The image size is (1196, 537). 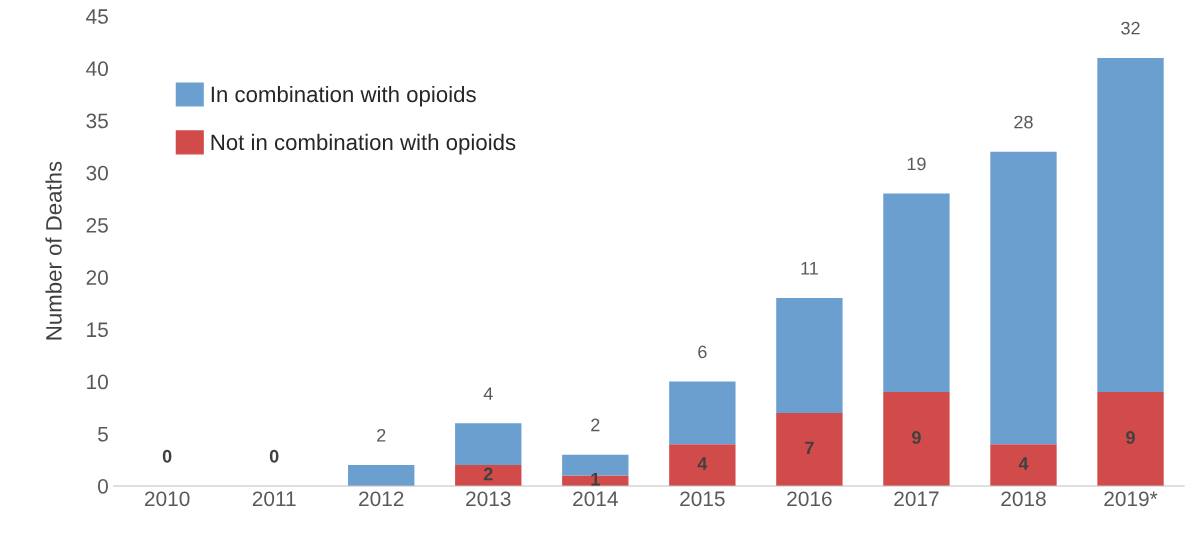 I want to click on y-tick-label: 15, so click(x=97, y=330).